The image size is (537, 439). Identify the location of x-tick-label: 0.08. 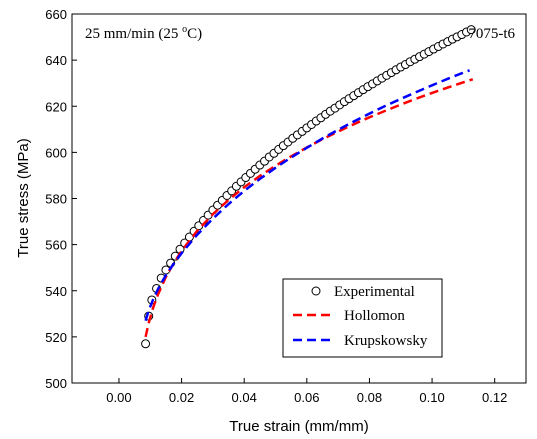
(369, 397).